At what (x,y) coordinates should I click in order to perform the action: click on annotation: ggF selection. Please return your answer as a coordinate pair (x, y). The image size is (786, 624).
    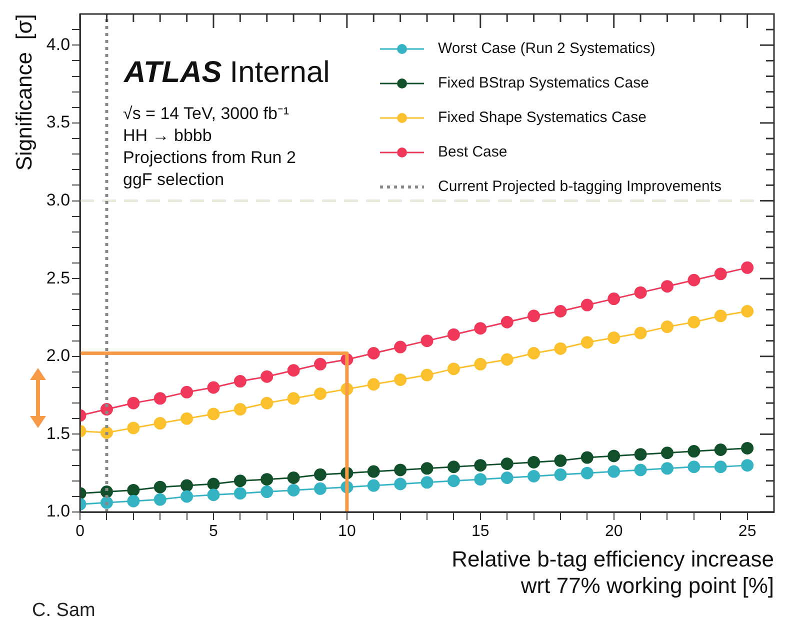
    Looking at the image, I should click on (174, 180).